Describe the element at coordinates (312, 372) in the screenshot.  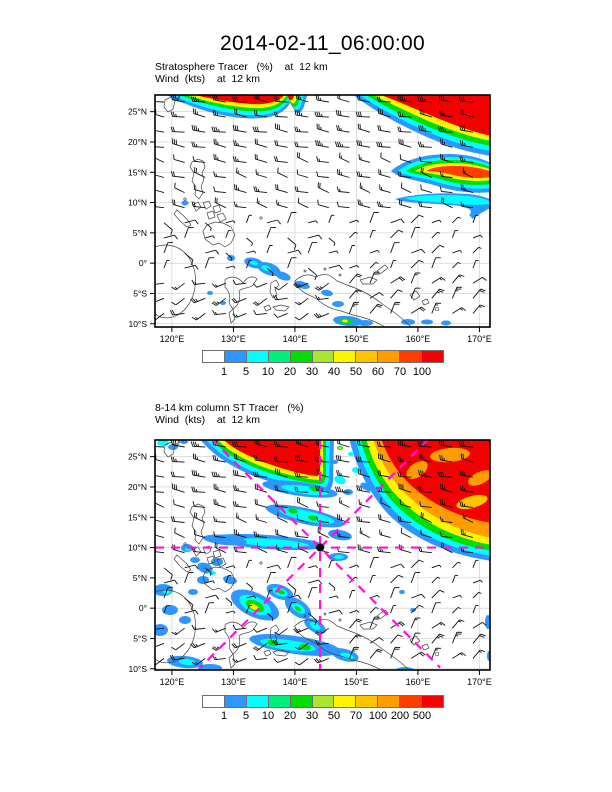
I see `colorbar-tick-label: 30` at that location.